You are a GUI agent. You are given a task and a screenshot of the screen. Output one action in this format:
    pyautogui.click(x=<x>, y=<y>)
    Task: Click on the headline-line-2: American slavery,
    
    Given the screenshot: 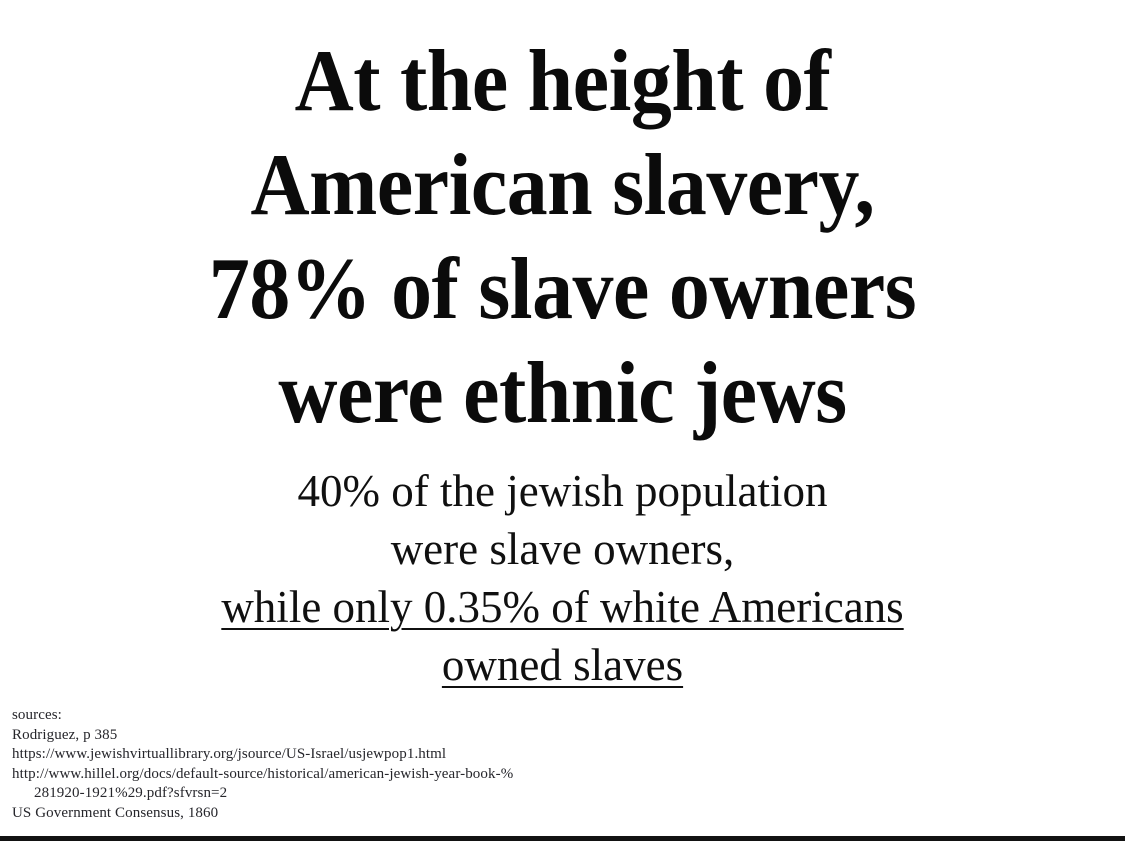 What is the action you would take?
    pyautogui.click(x=562, y=185)
    